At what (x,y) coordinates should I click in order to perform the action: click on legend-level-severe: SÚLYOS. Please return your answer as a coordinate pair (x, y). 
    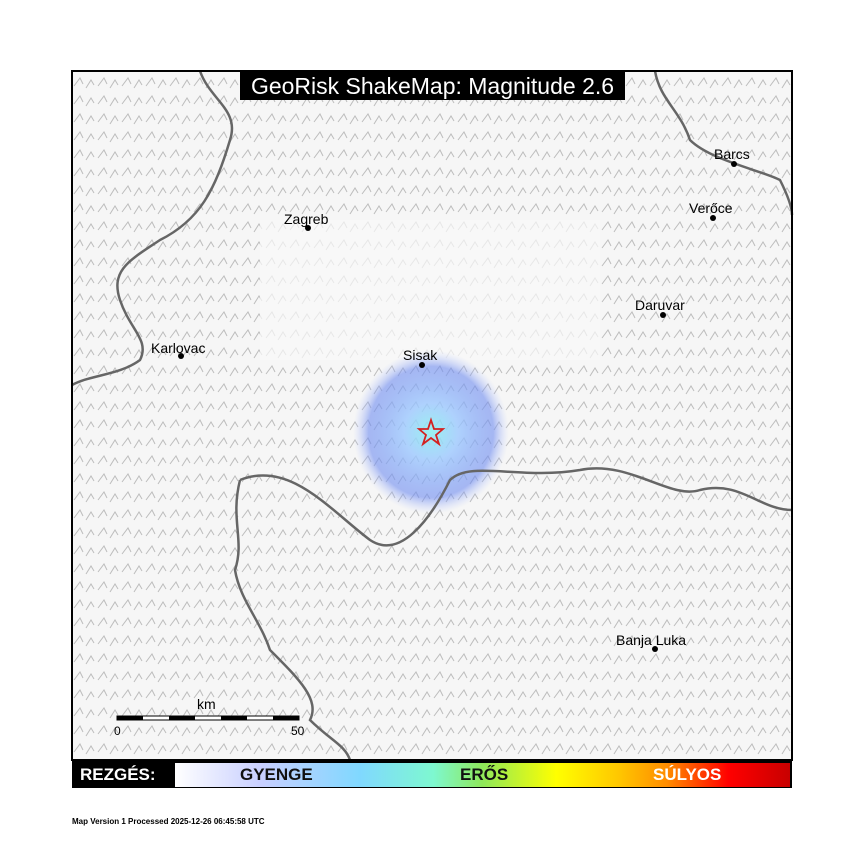
    Looking at the image, I should click on (687, 774).